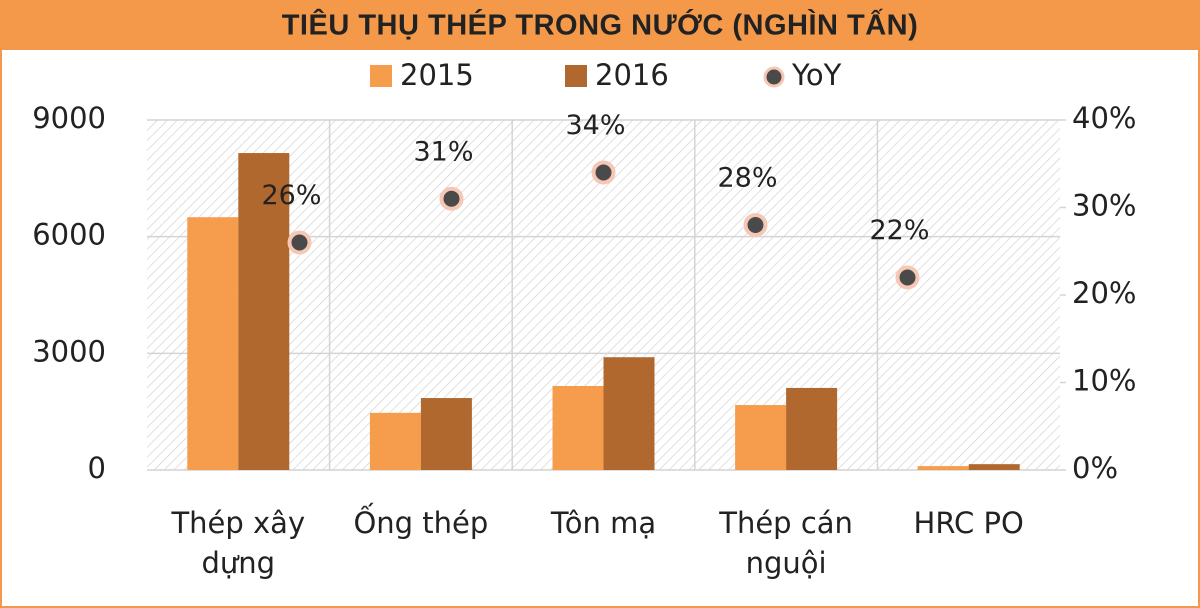 The image size is (1200, 608). I want to click on y-tick-label: 3000, so click(69, 351).